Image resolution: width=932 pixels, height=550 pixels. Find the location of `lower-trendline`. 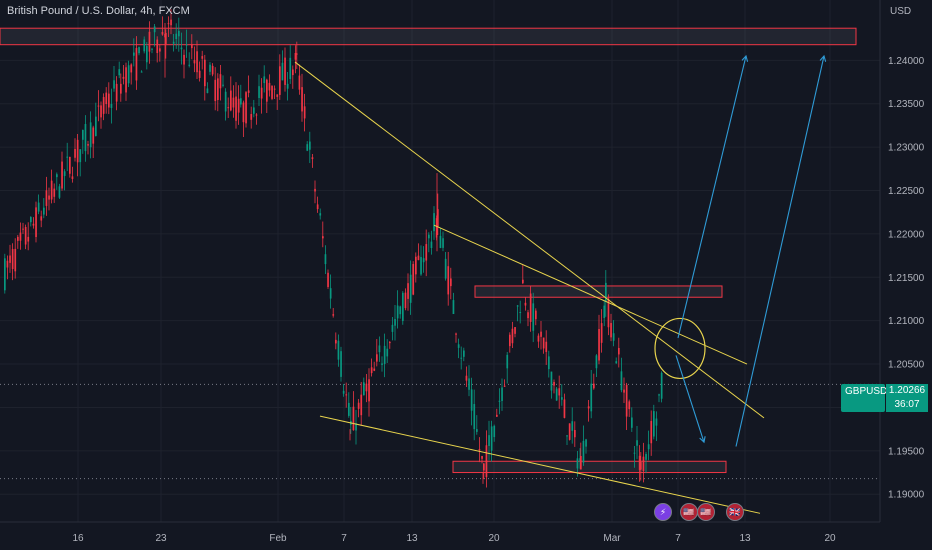

lower-trendline is located at coordinates (540, 464).